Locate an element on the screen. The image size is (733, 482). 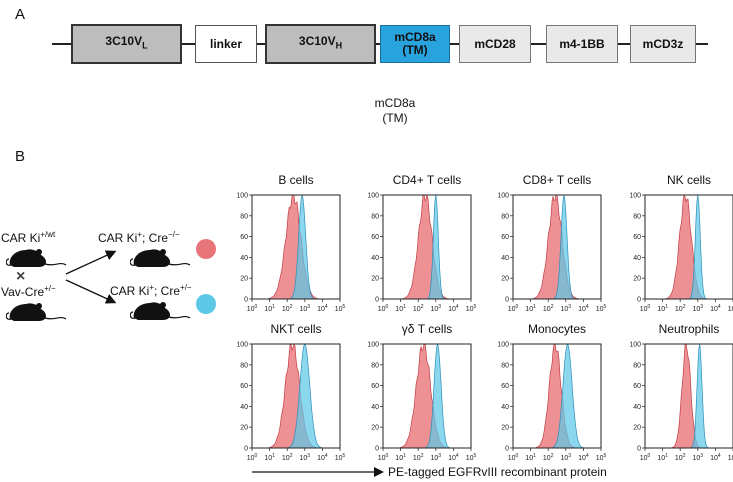
tm-note-line2: (TM) is located at coordinates (395, 118).